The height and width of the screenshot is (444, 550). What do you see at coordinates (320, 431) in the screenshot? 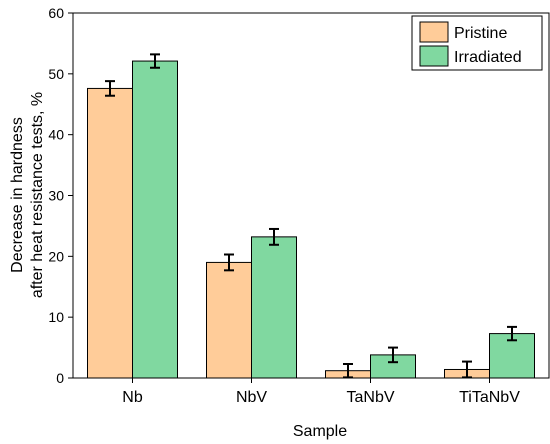
I see `x-axis-title: Sample` at bounding box center [320, 431].